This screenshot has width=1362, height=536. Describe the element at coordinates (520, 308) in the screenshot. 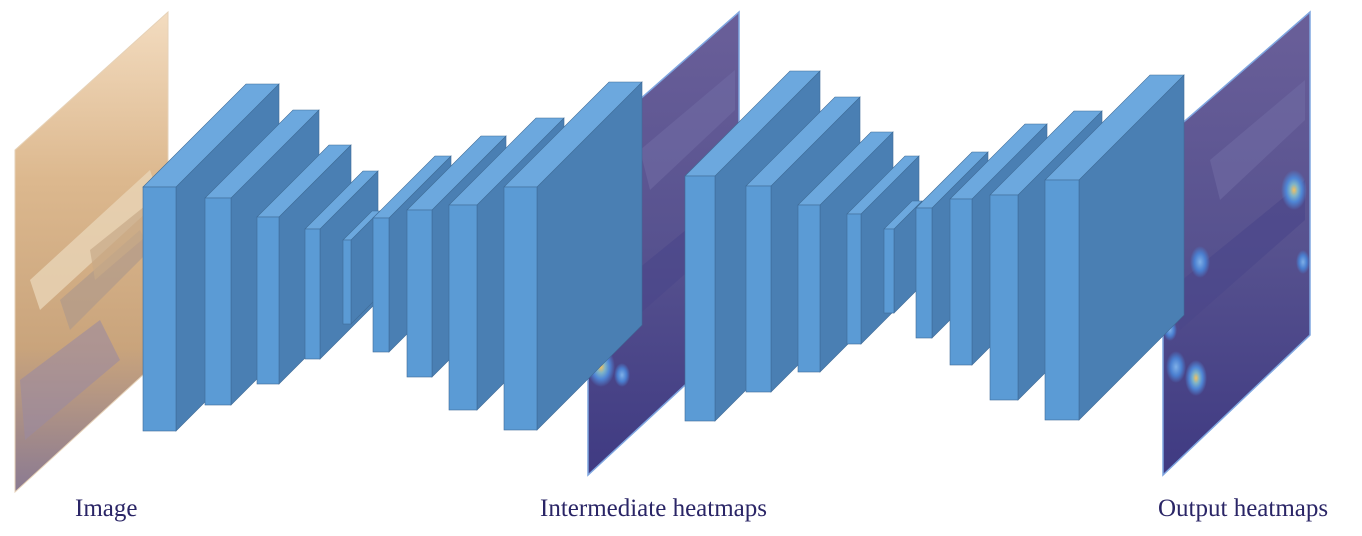

I see `hourglass-1-layer-9-front` at that location.